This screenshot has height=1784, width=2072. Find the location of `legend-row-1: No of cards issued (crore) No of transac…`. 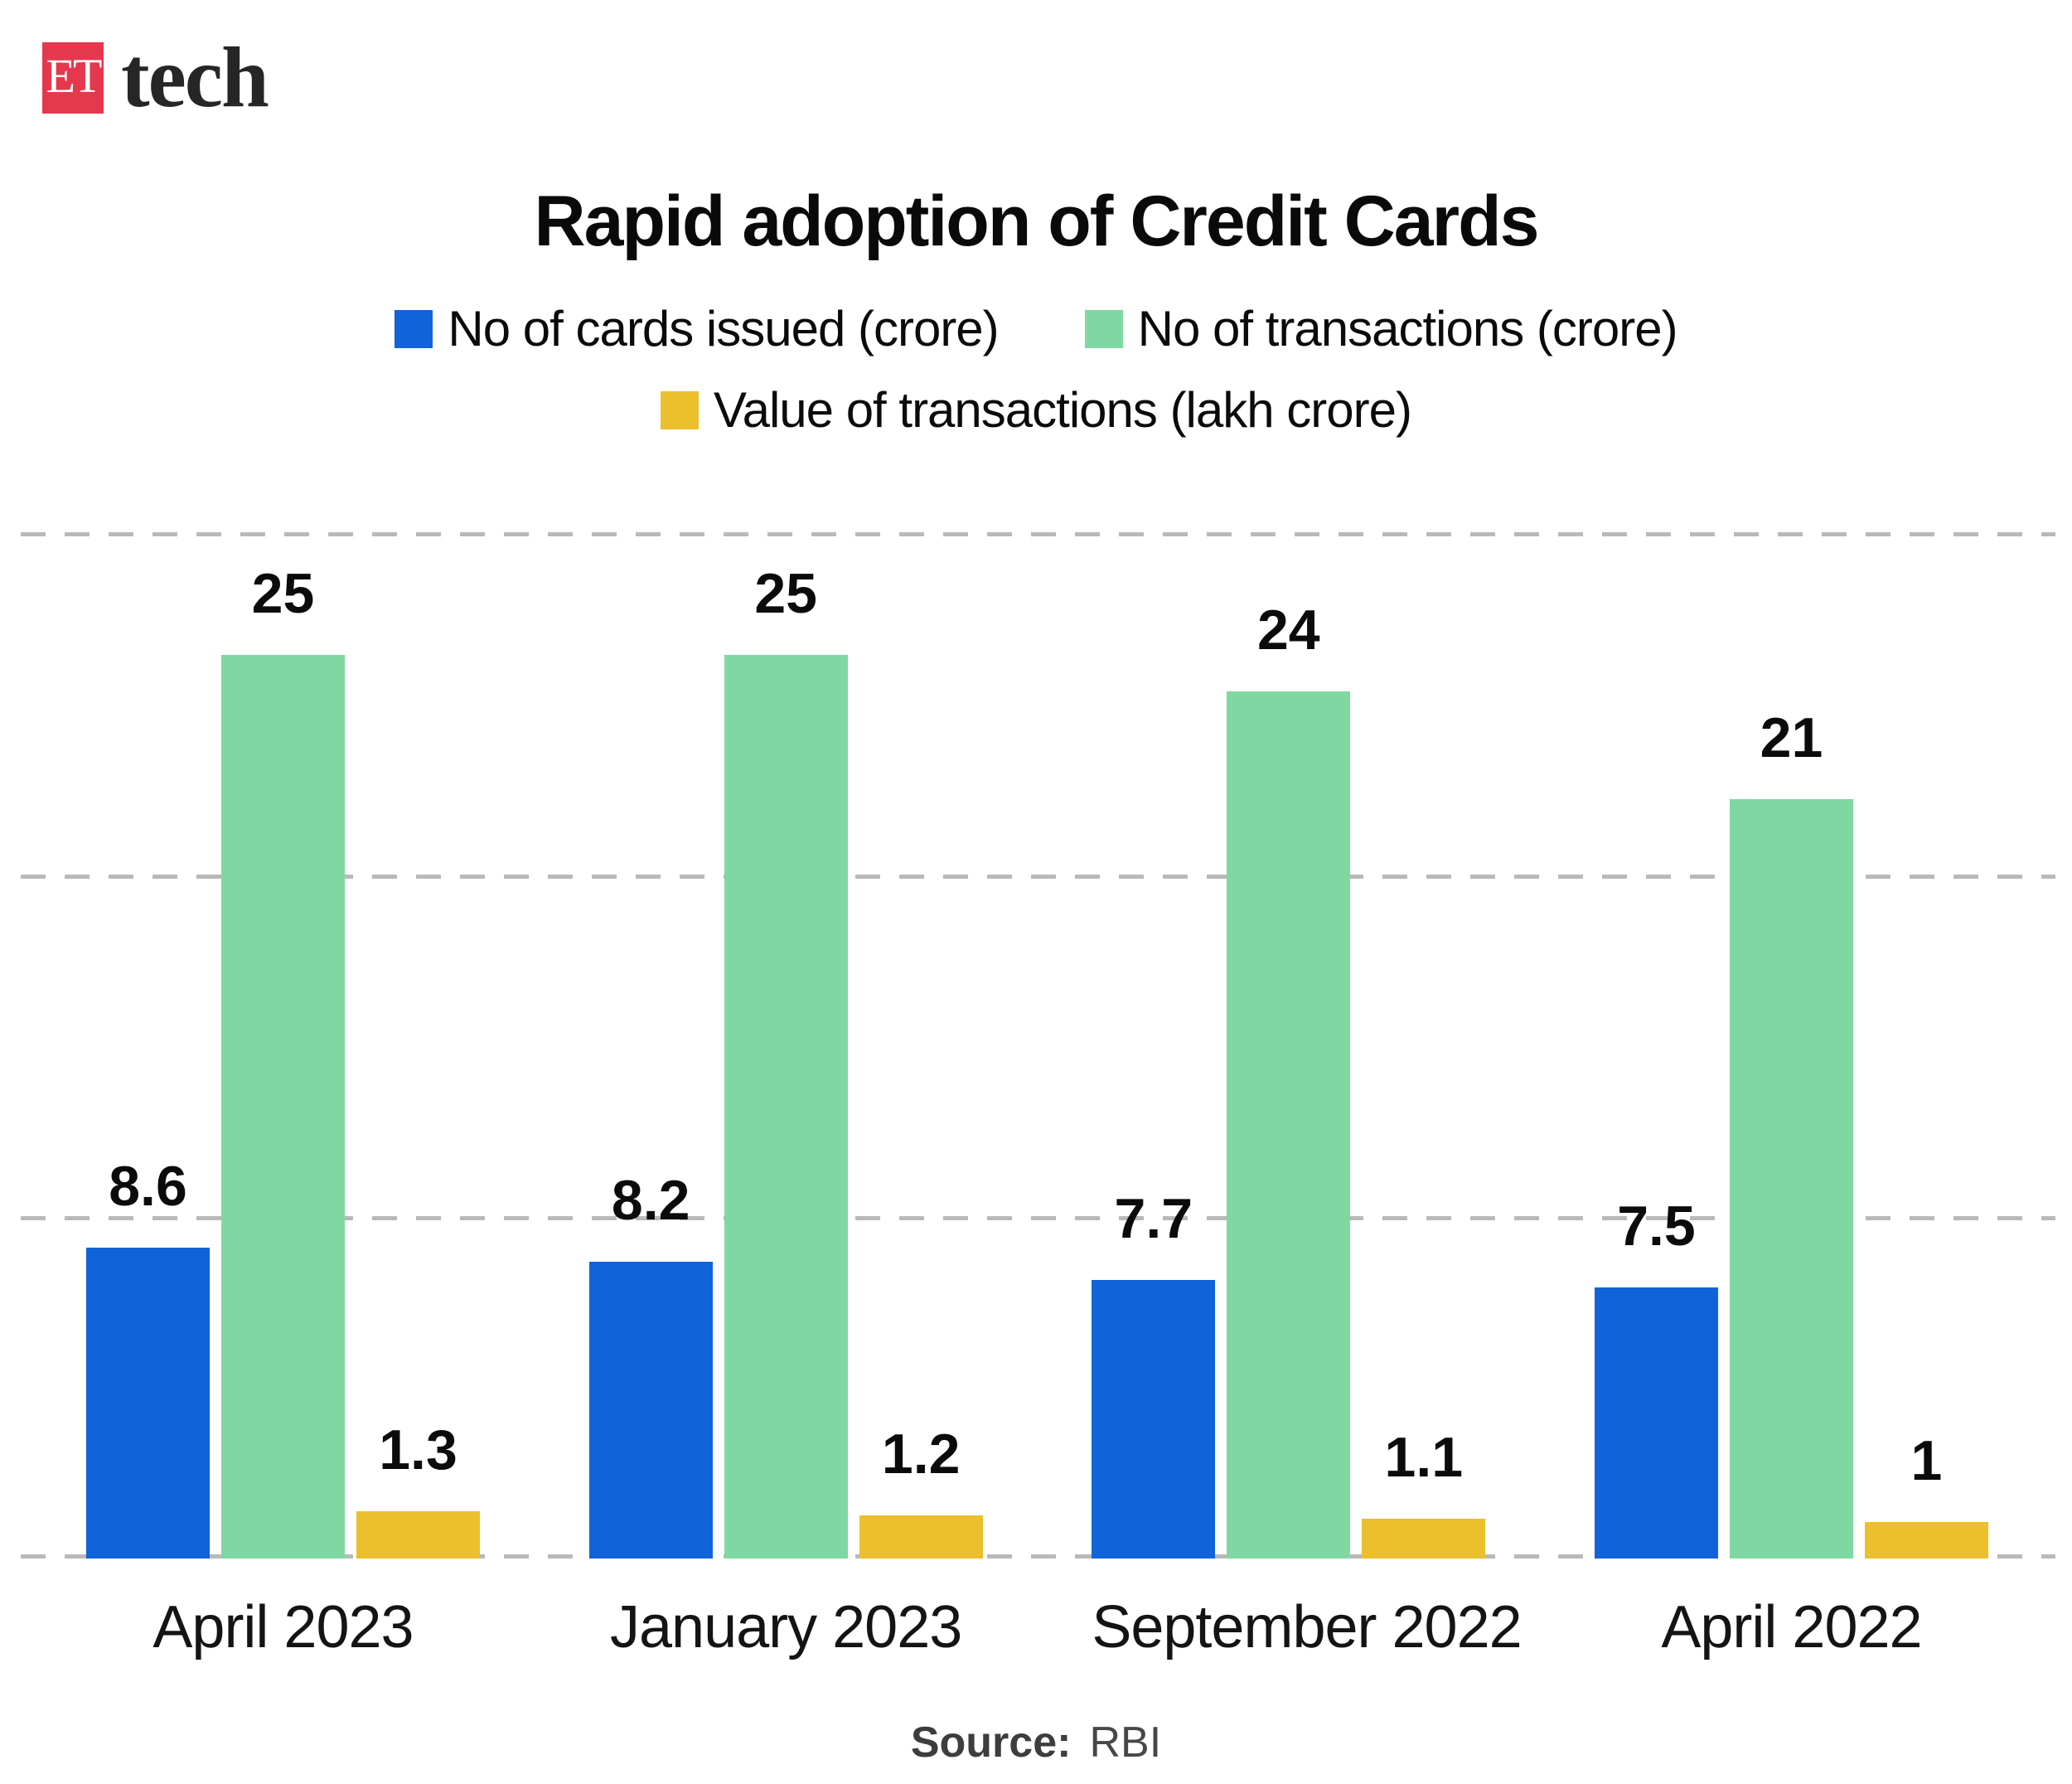

legend-row-1: No of cards issued (crore) No of transac… is located at coordinates (1036, 329).